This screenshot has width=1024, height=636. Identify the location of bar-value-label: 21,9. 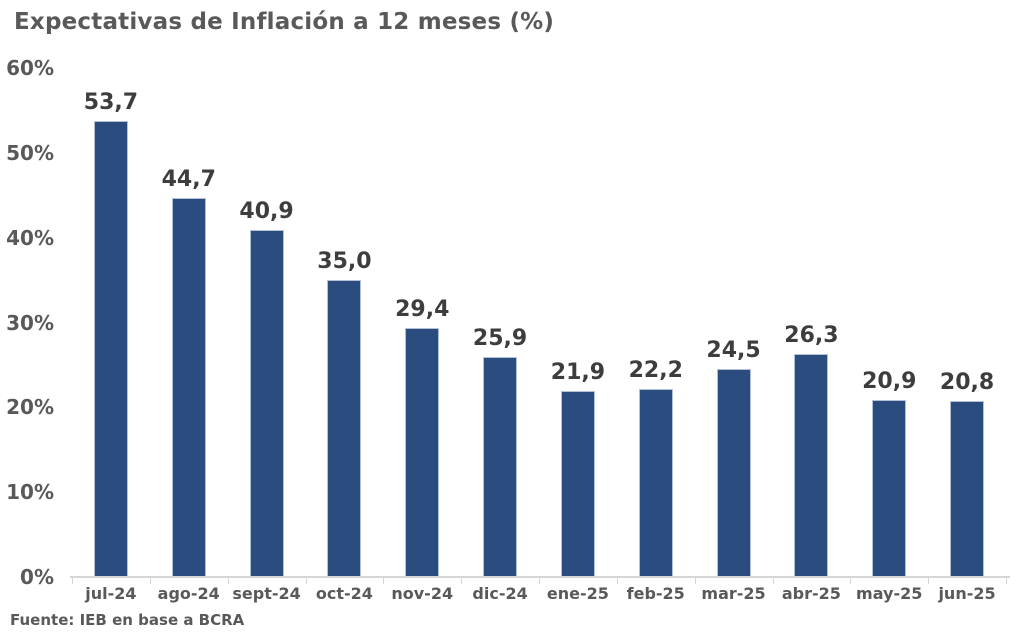
(578, 373).